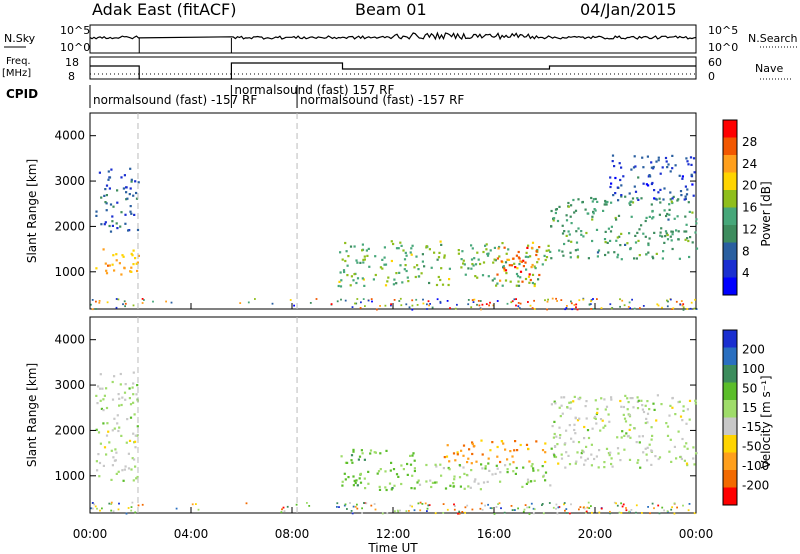 The height and width of the screenshot is (554, 800). What do you see at coordinates (393, 71) in the screenshot?
I see `freq-trace` at bounding box center [393, 71].